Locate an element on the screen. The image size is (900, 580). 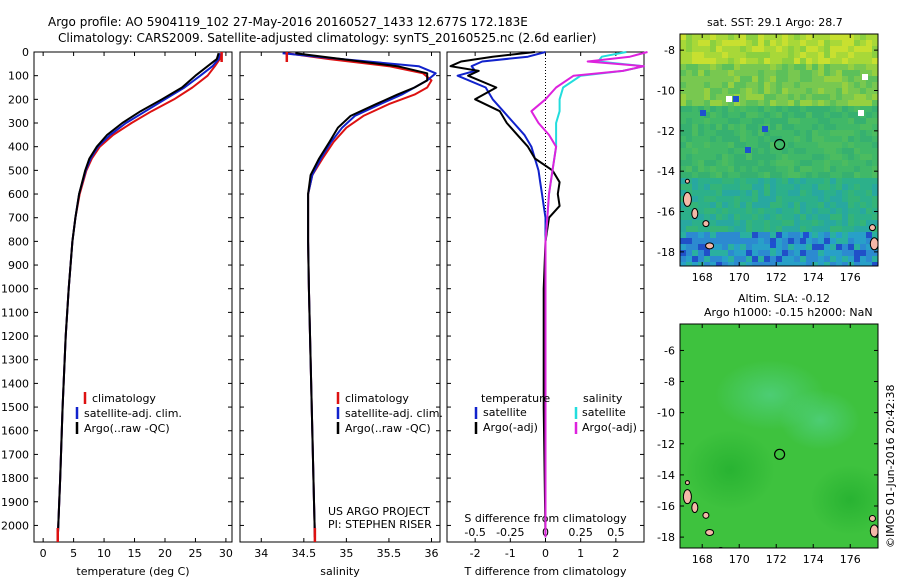
lon-tick-label: 172 is located at coordinates (776, 277).